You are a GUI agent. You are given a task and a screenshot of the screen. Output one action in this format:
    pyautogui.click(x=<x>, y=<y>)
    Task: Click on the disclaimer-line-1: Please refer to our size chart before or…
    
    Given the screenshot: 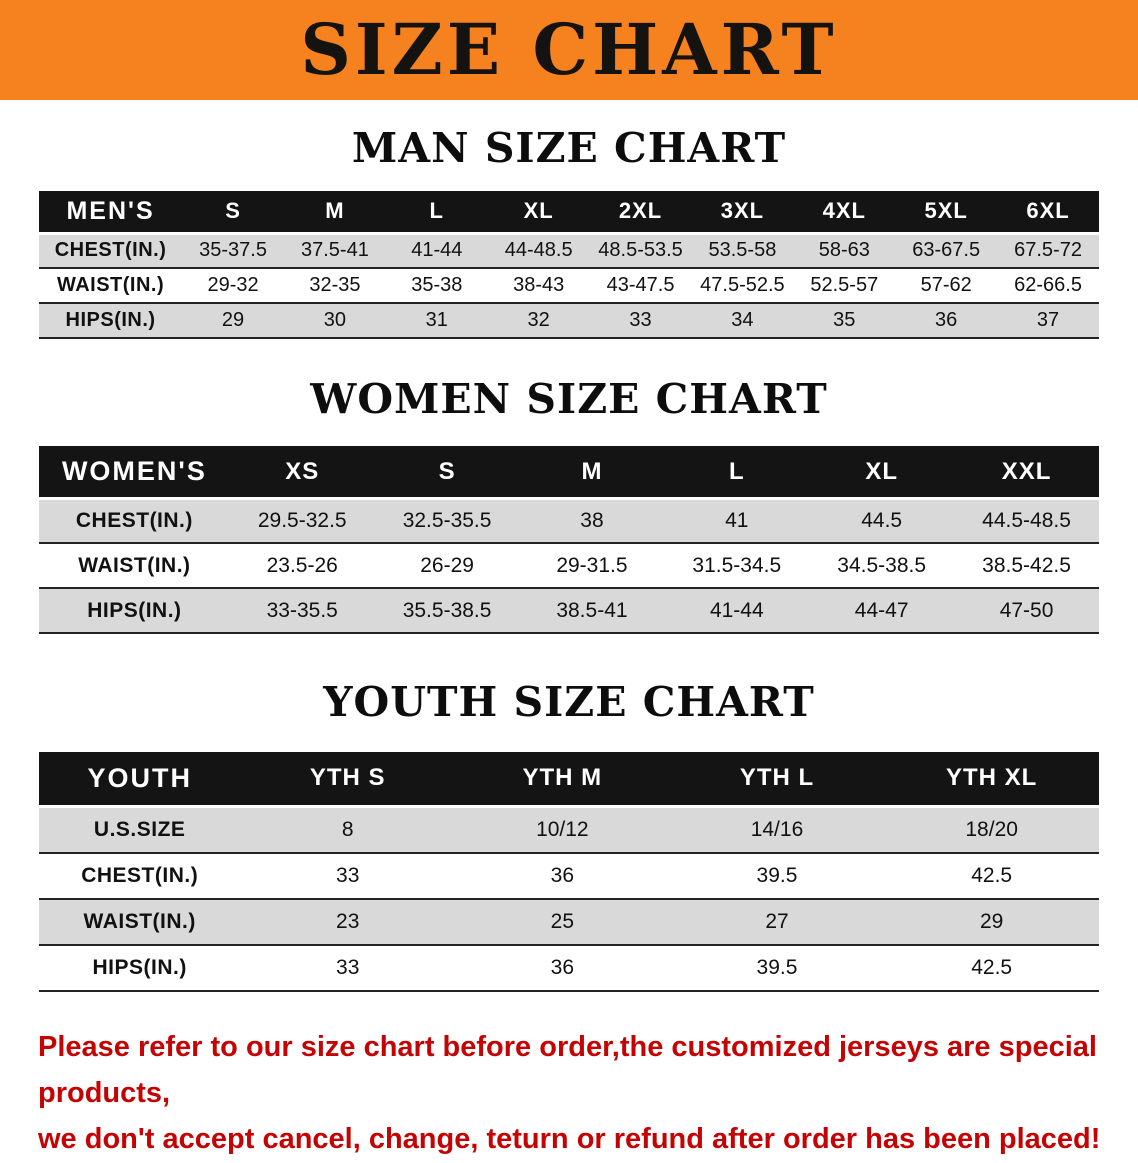 What is the action you would take?
    pyautogui.click(x=567, y=1069)
    